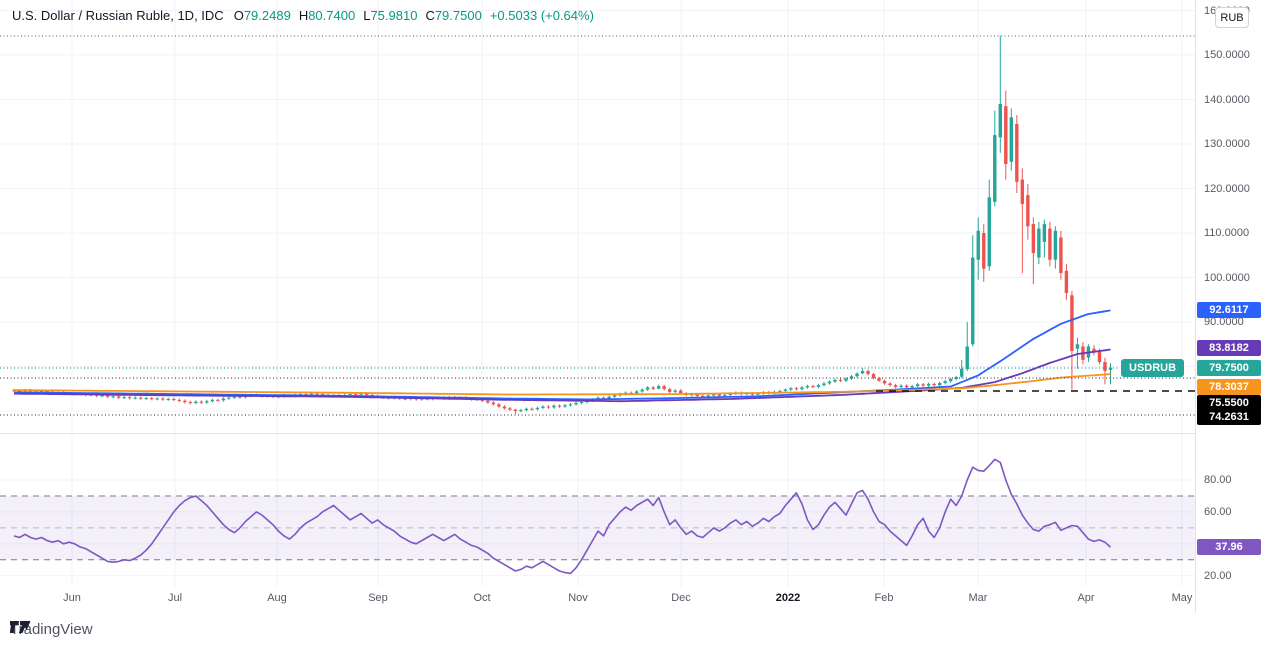  I want to click on time-axis-label: May, so click(1182, 598).